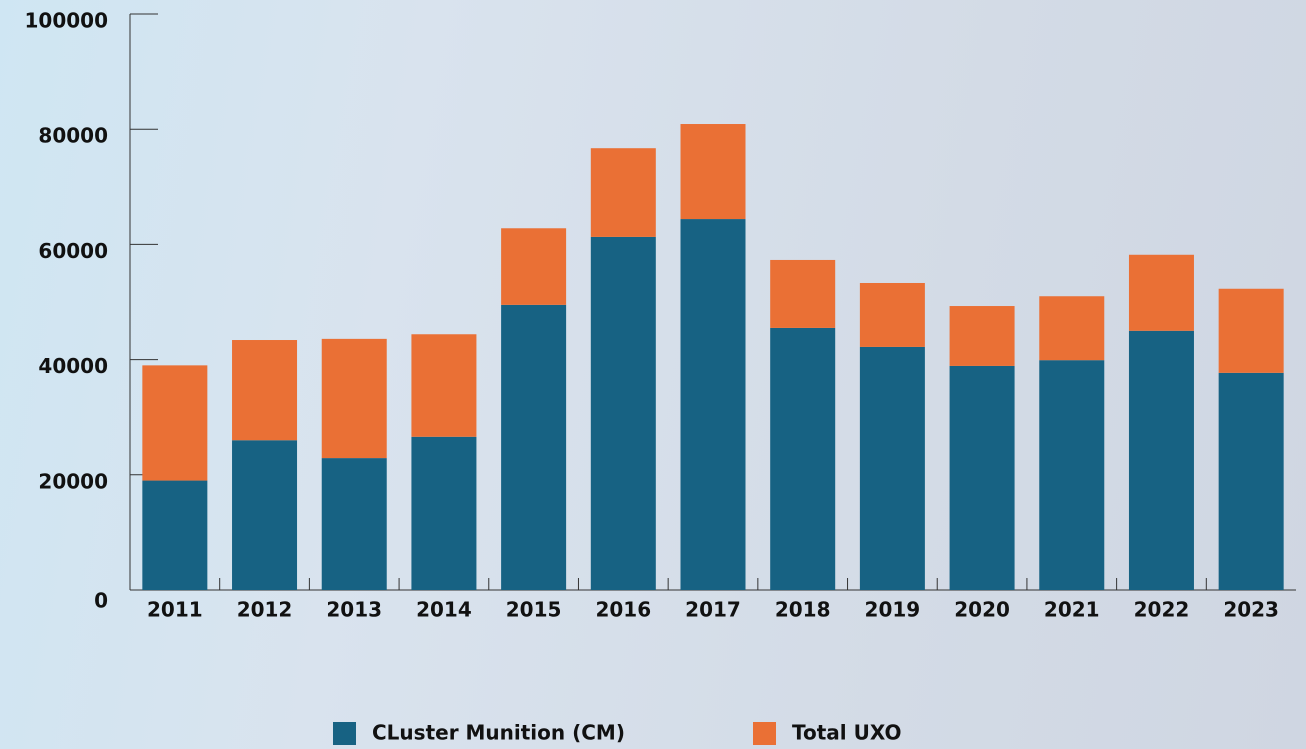  Describe the element at coordinates (73, 366) in the screenshot. I see `y-tick-label: 40000` at that location.